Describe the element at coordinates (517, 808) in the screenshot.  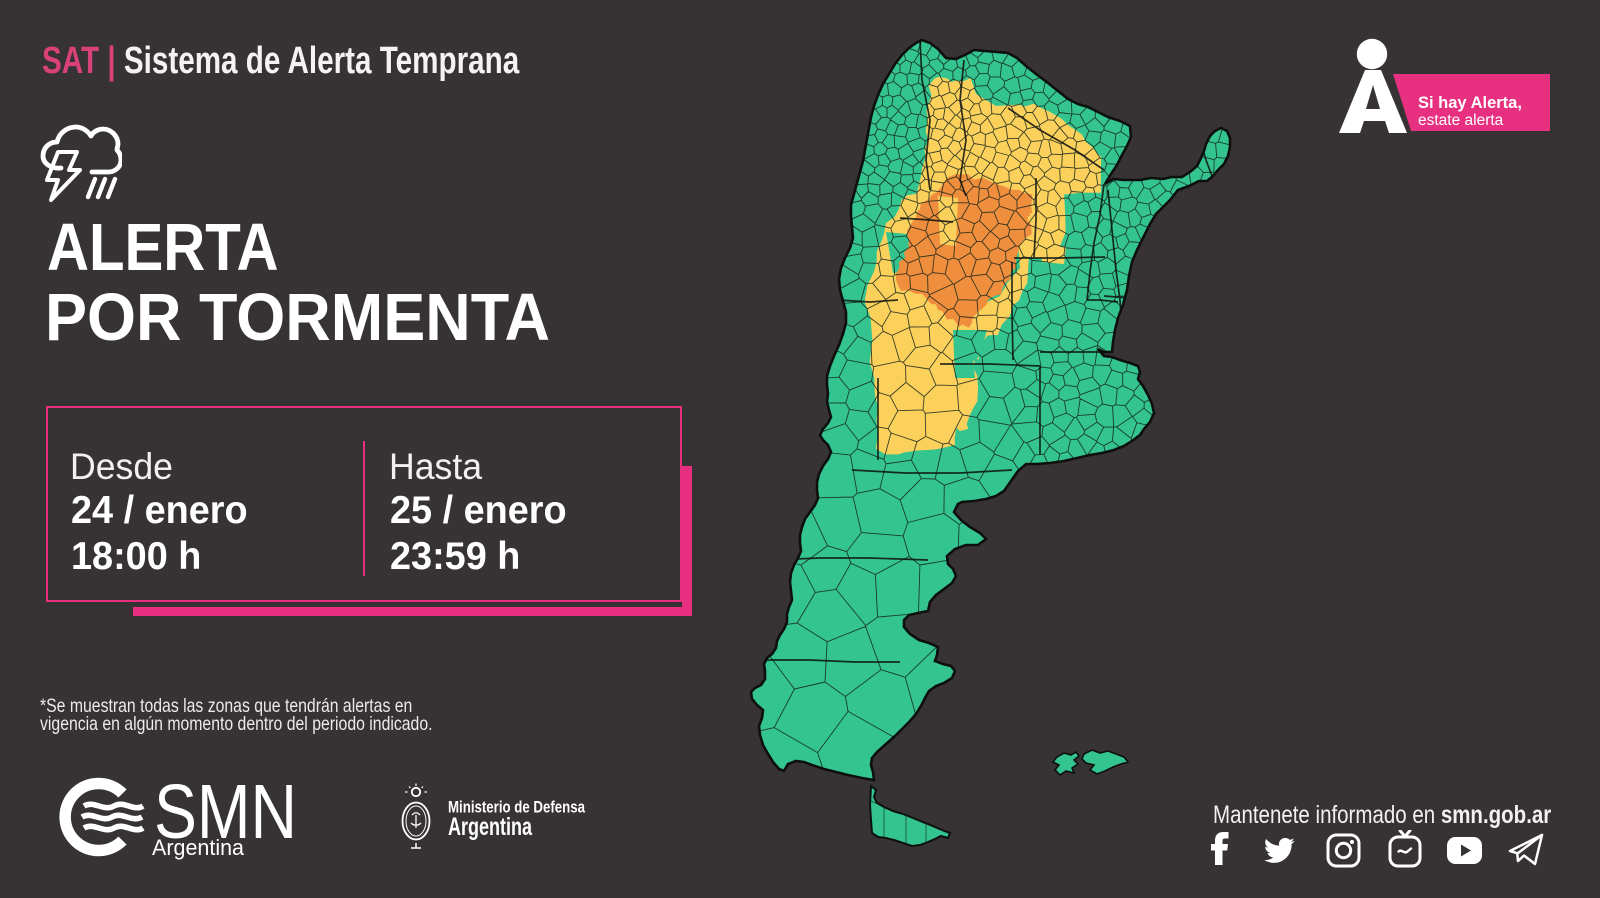
I see `svg-text: Ministerio de Defensa` at that location.